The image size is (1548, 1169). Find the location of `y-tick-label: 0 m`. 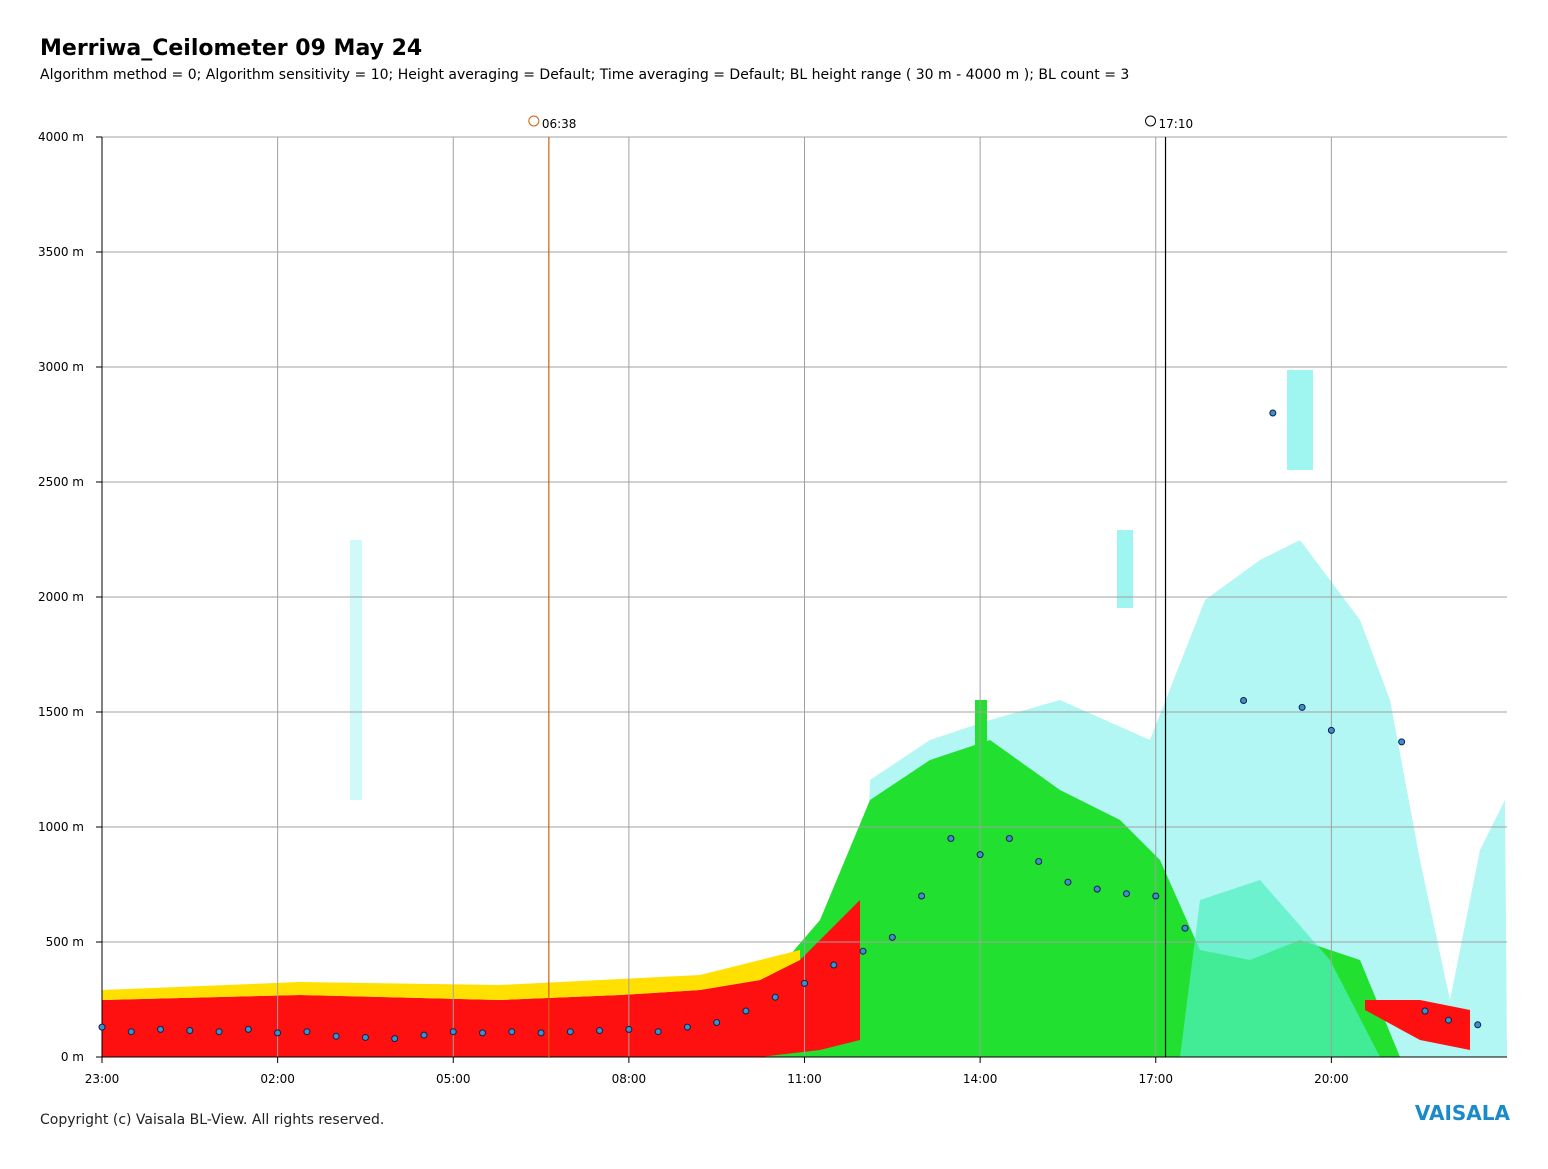

y-tick-label: 0 m is located at coordinates (72, 1057).